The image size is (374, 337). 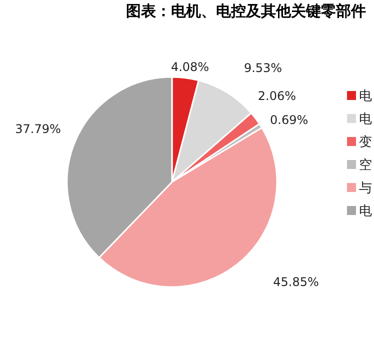 What do you see at coordinates (365, 142) in the screenshot?
I see `legend-label: 变` at bounding box center [365, 142].